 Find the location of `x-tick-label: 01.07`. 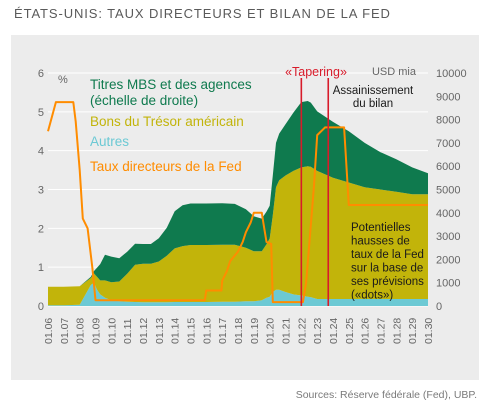

x-tick-label: 01.07 is located at coordinates (65, 331).